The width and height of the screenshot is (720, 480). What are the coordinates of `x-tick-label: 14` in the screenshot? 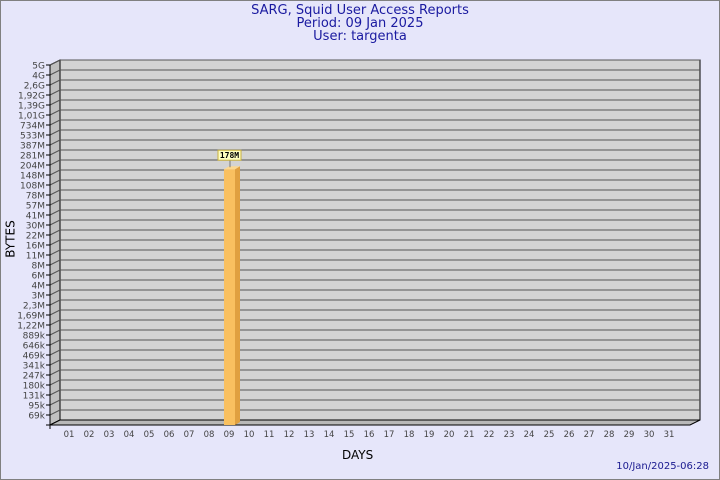 It's located at (329, 435).